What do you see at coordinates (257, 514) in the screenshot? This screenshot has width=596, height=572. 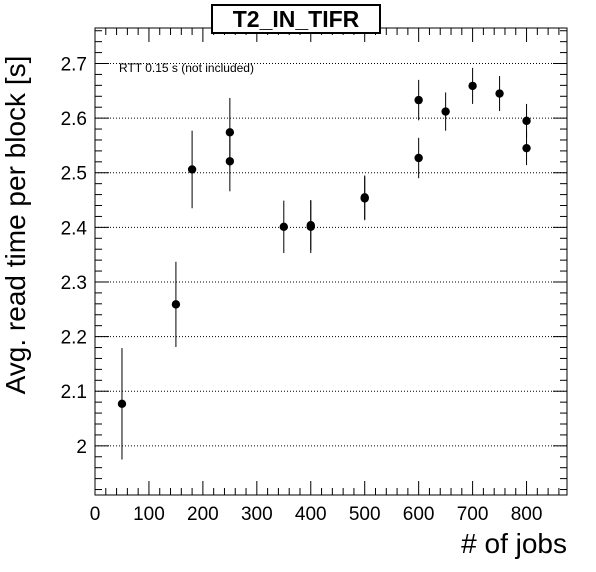 I see `x-tick-label: 300` at bounding box center [257, 514].